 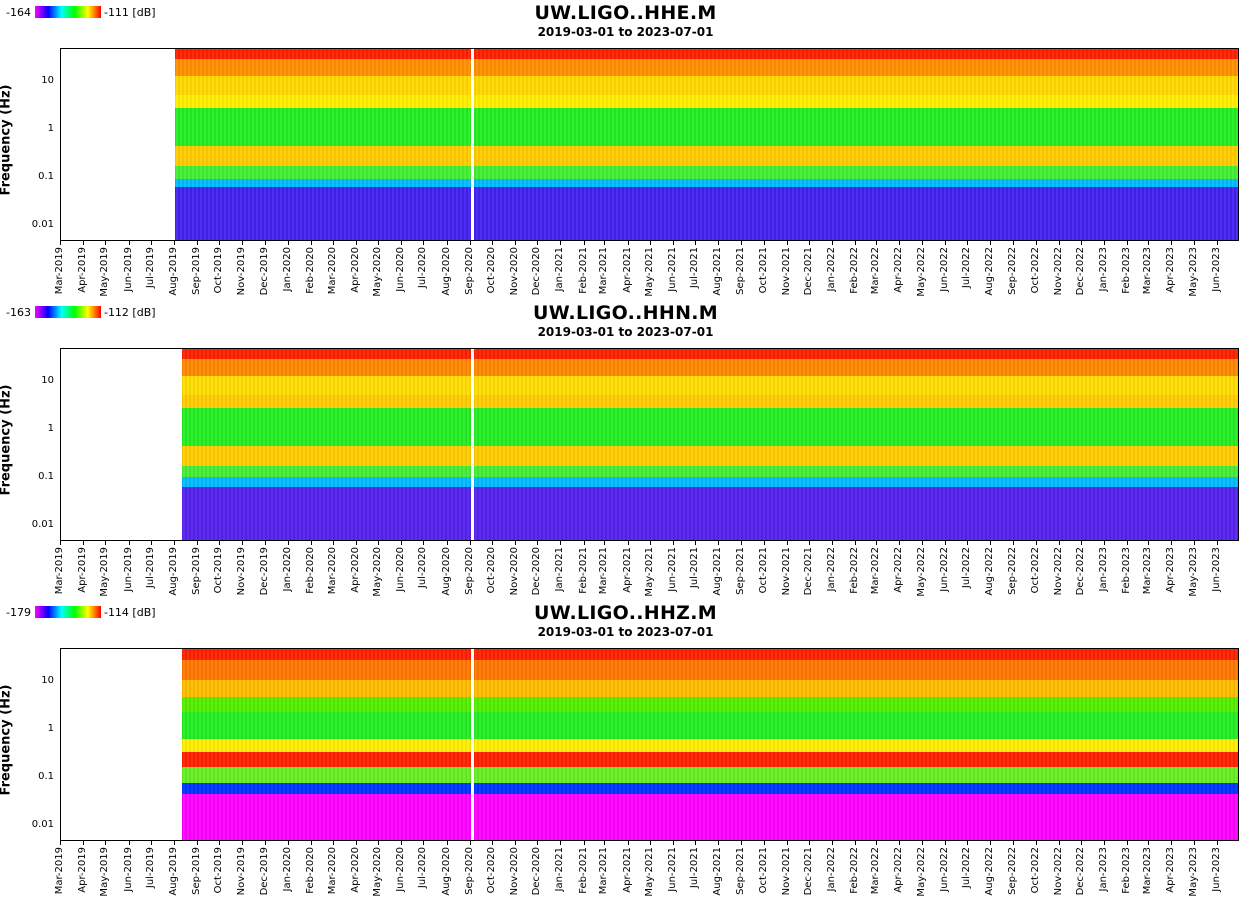 I want to click on x-tick-label: Aug-2019, so click(x=173, y=571).